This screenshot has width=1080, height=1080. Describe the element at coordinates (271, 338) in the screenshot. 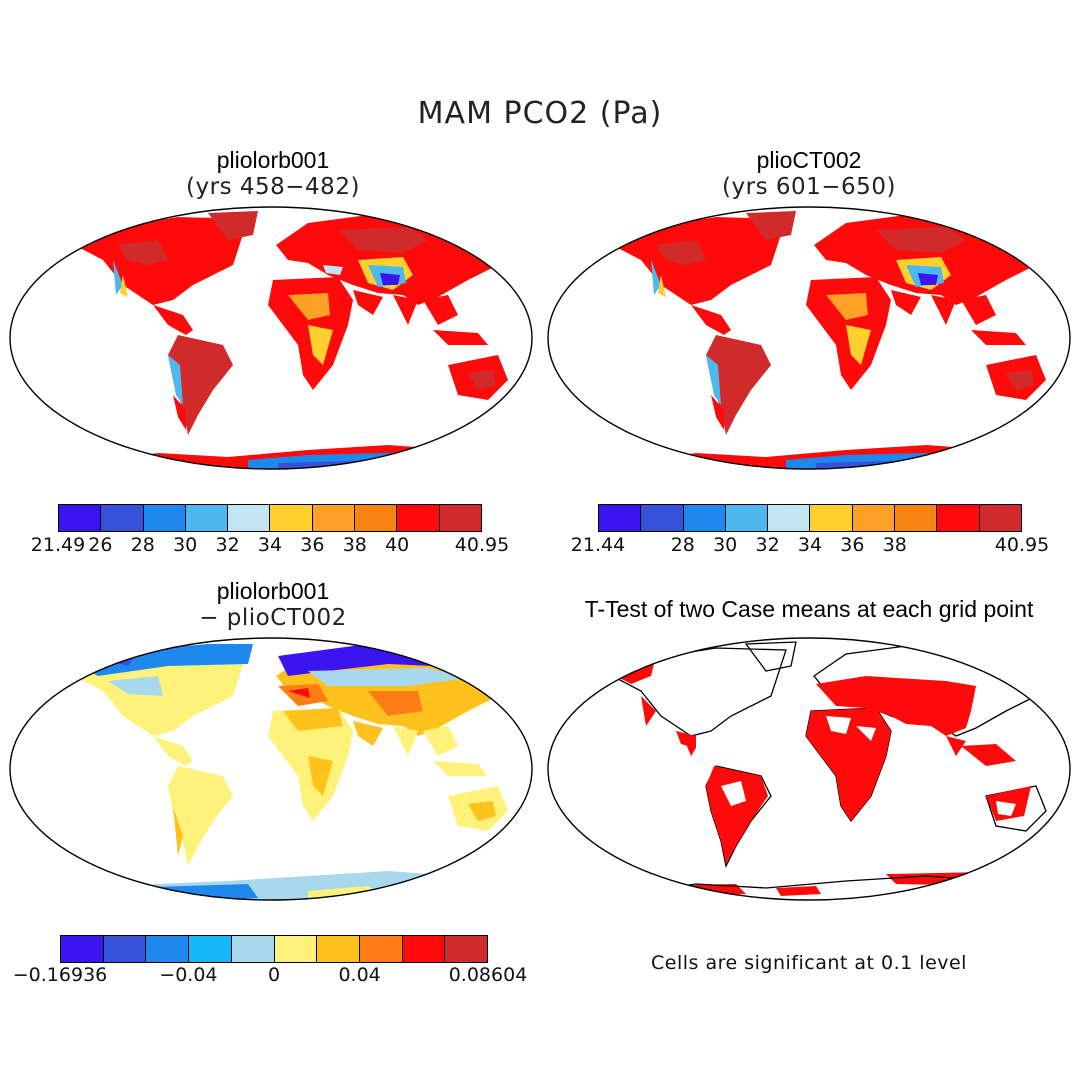

I see `map-top-left` at that location.